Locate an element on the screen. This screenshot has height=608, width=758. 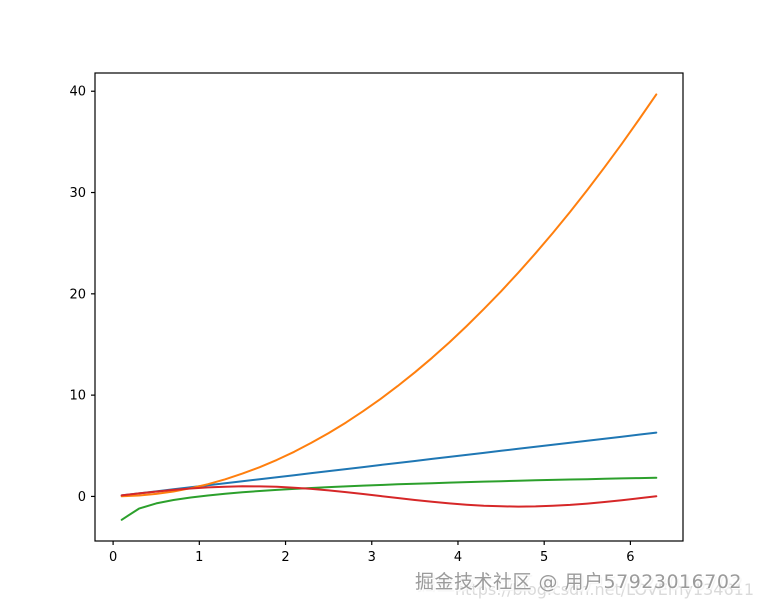
x-tick-label: 5 is located at coordinates (544, 557).